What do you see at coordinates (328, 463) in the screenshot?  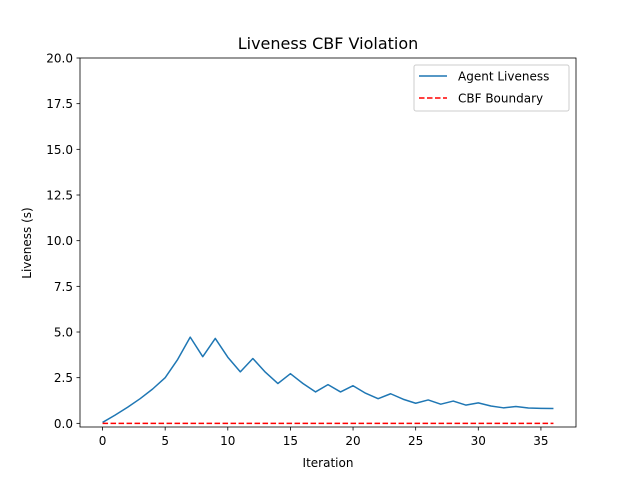 I see `x-axis-label: Iteration` at bounding box center [328, 463].